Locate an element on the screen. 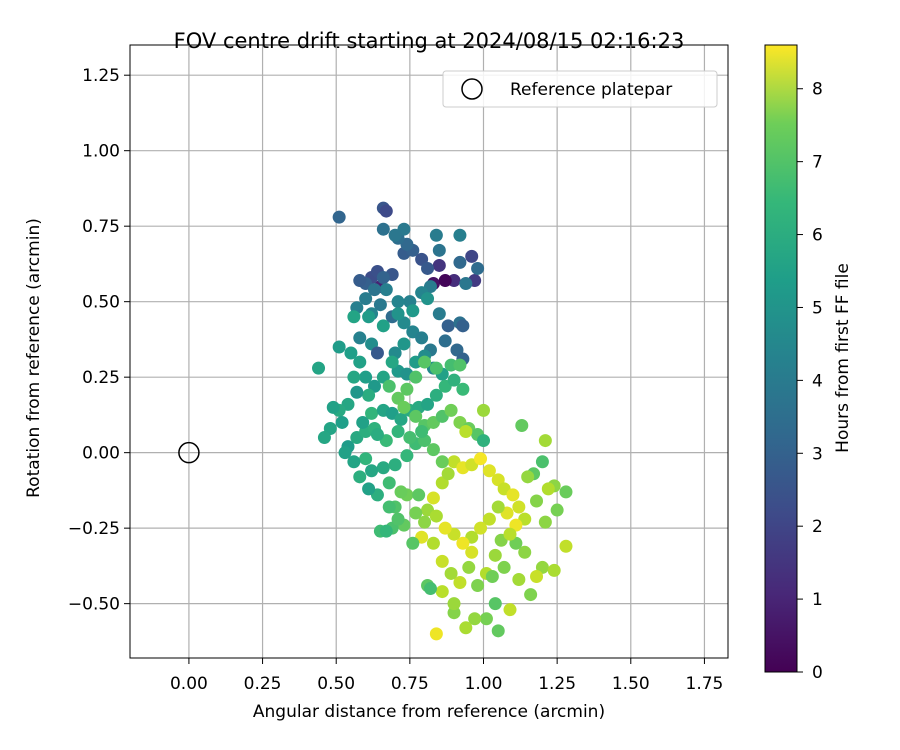  colorbar-label: Hours from first FF file is located at coordinates (843, 358).